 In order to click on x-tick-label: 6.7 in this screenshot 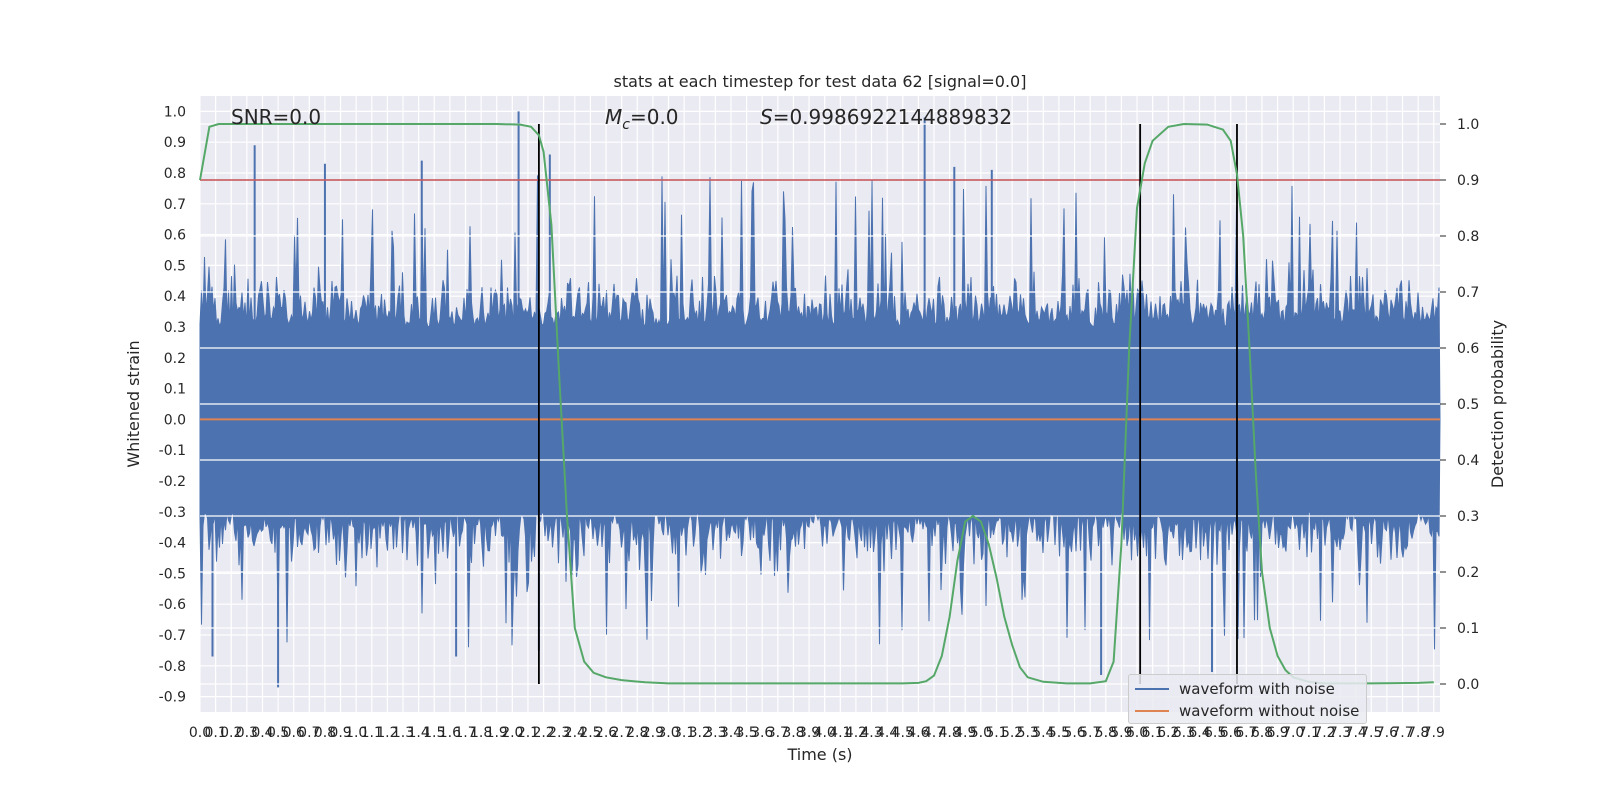, I will do `click(1246, 733)`.